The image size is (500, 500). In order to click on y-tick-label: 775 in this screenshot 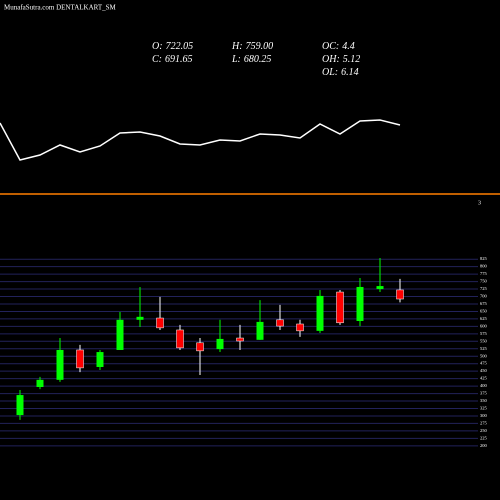, I will do `click(484, 273)`.